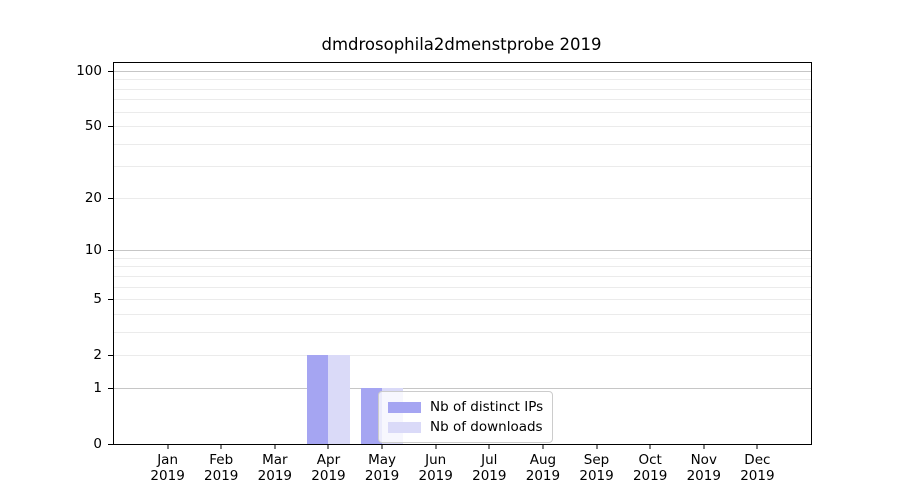  I want to click on x-tick-label: Feb 2019, so click(221, 468).